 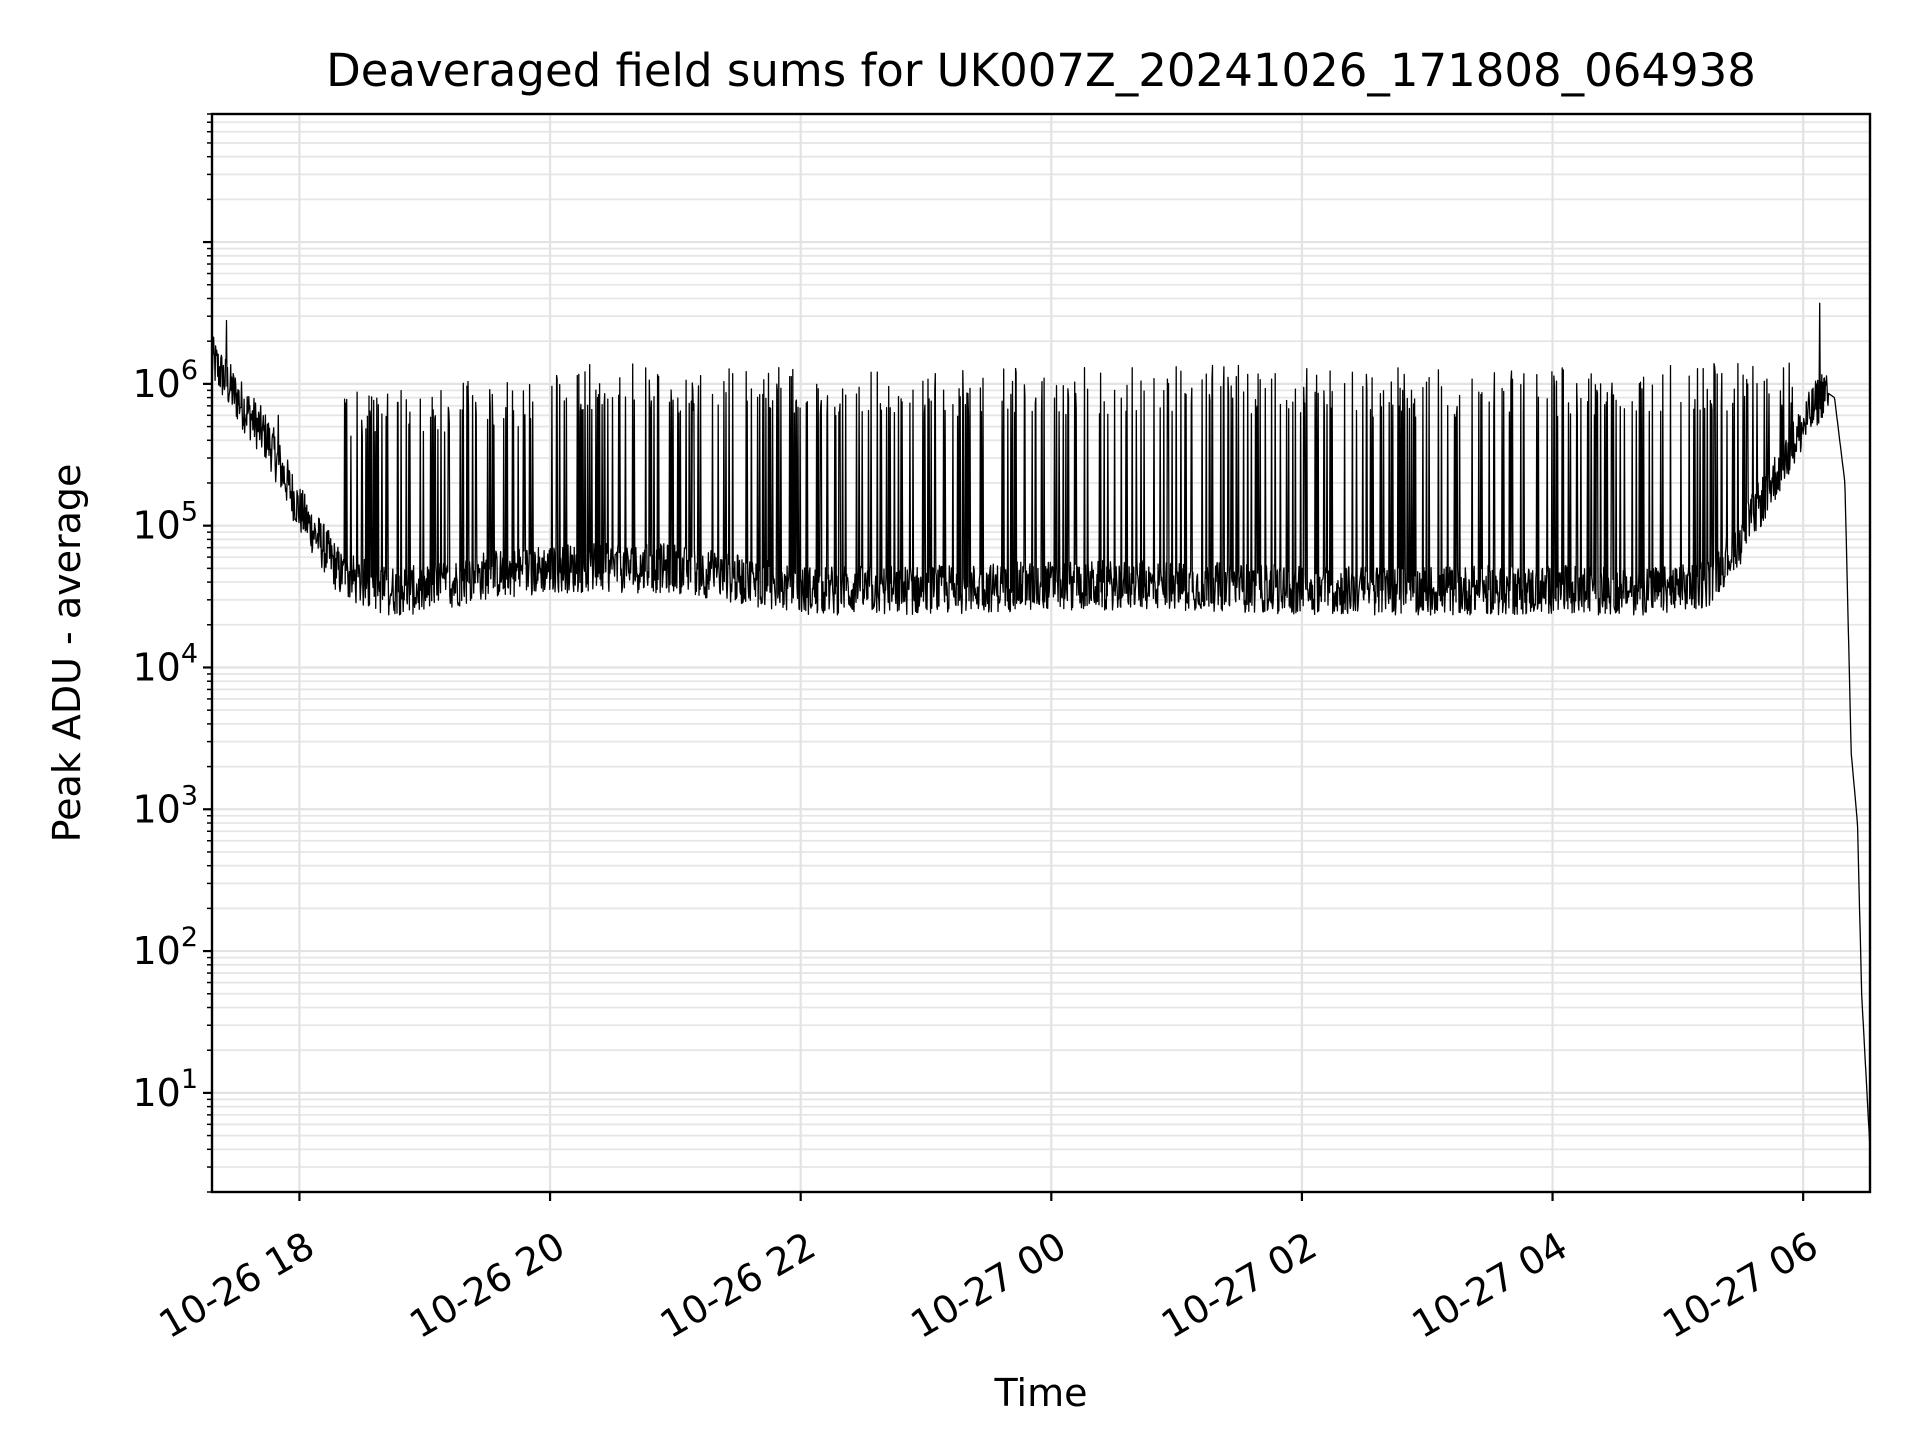 What do you see at coordinates (165, 735) in the screenshot?
I see `y-tick-labels: 10¹ 10² 10³ 10⁴ 10⁵ 10⁶` at bounding box center [165, 735].